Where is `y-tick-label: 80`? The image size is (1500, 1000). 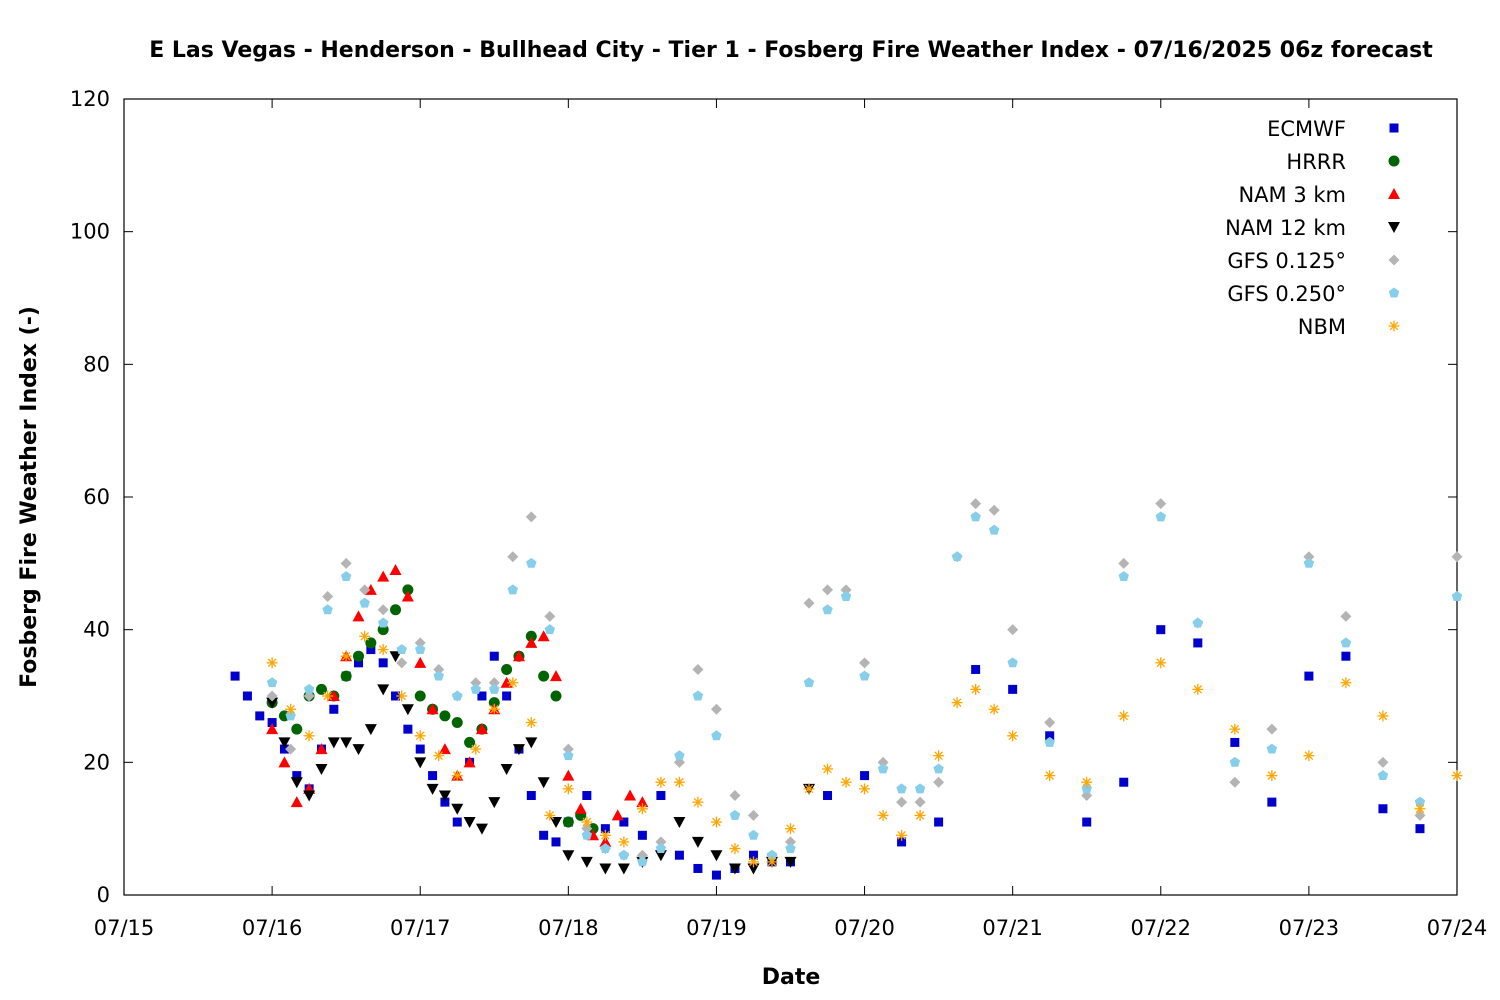
y-tick-label: 80 is located at coordinates (96, 364).